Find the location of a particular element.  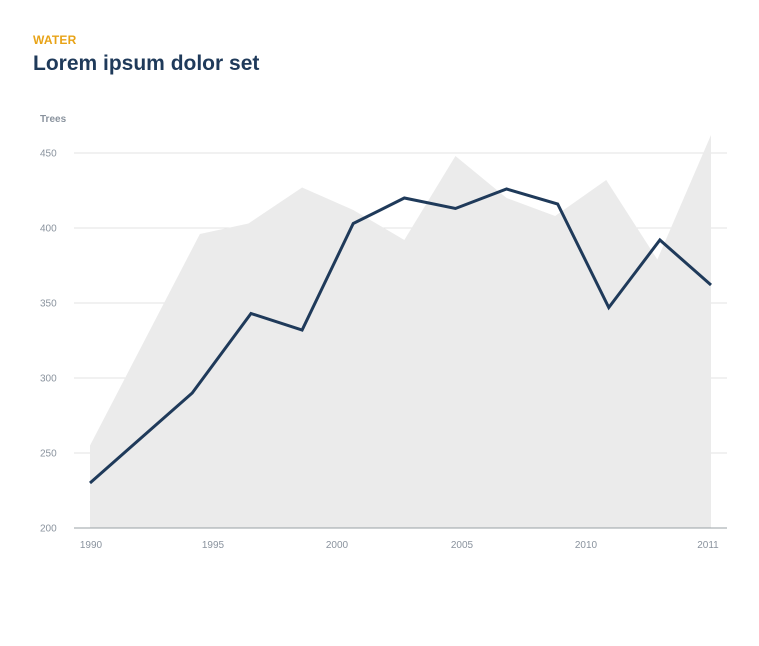

x-tick-label: 1990 is located at coordinates (91, 545).